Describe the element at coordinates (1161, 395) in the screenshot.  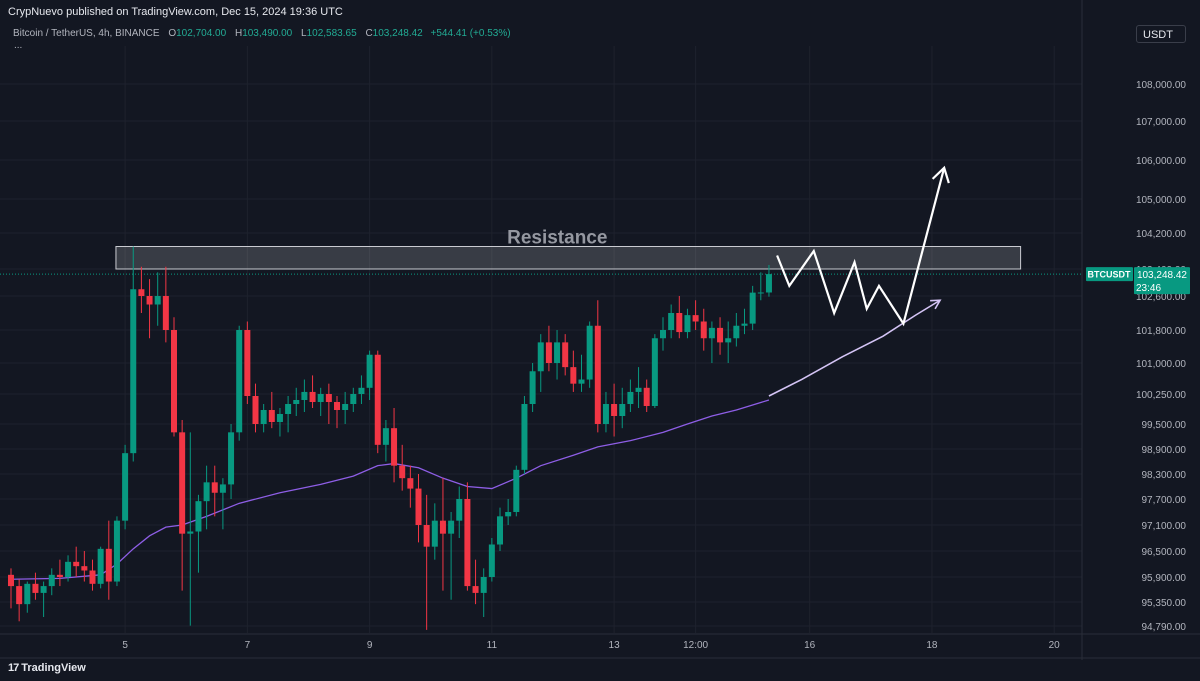
I see `price-tick-label: 100,250.00` at that location.